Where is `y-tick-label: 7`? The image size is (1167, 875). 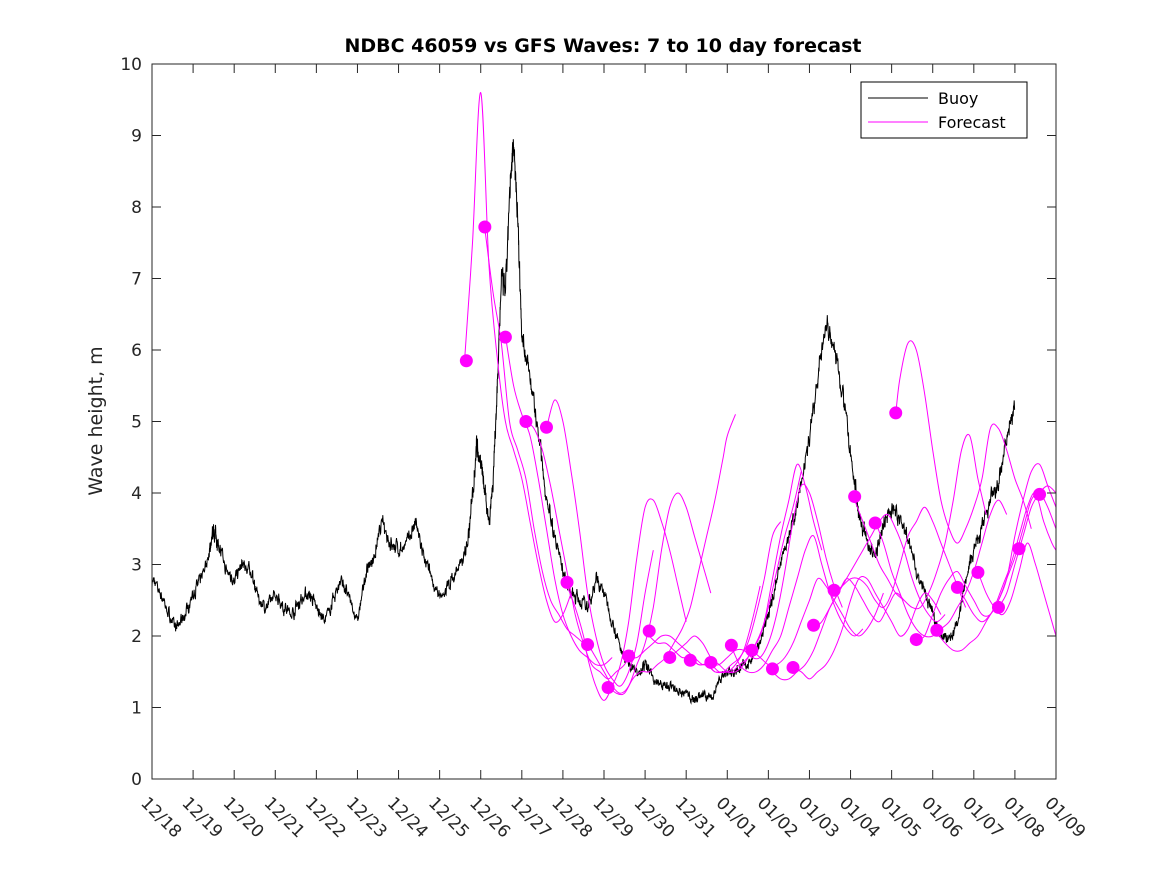
y-tick-label: 7 is located at coordinates (136, 280).